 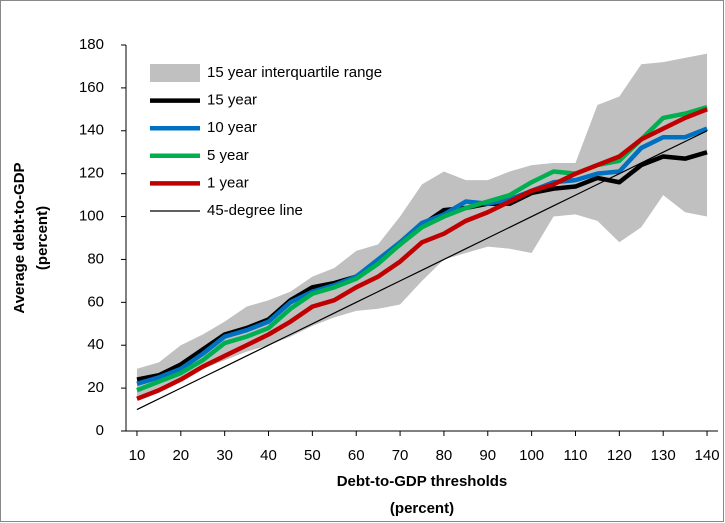 What do you see at coordinates (137, 455) in the screenshot?
I see `x-tick-label: 10` at bounding box center [137, 455].